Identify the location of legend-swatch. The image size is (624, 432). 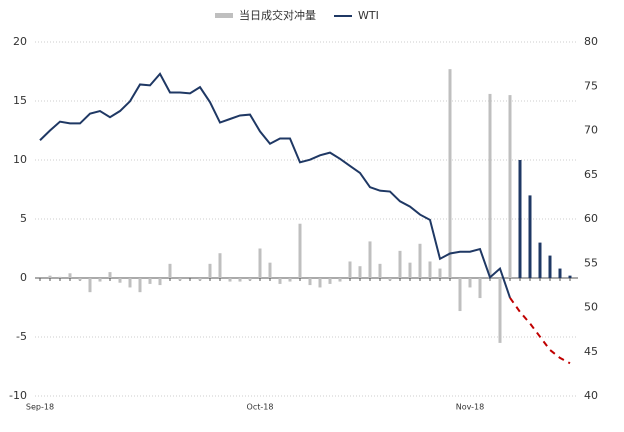
(224, 15).